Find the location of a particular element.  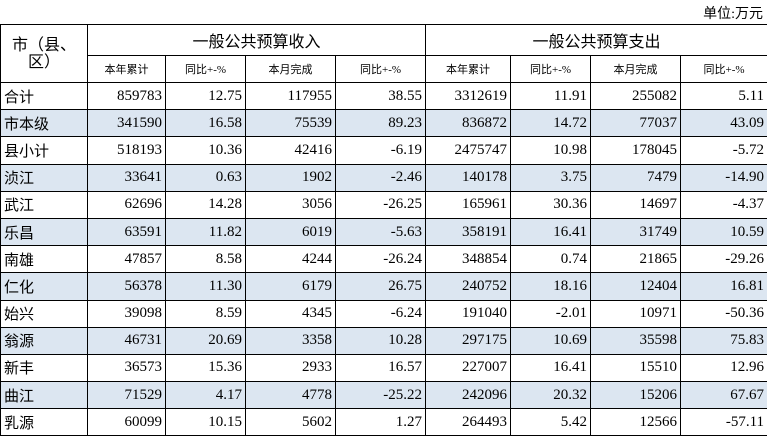

value-cell: -14.90 is located at coordinates (723, 177).